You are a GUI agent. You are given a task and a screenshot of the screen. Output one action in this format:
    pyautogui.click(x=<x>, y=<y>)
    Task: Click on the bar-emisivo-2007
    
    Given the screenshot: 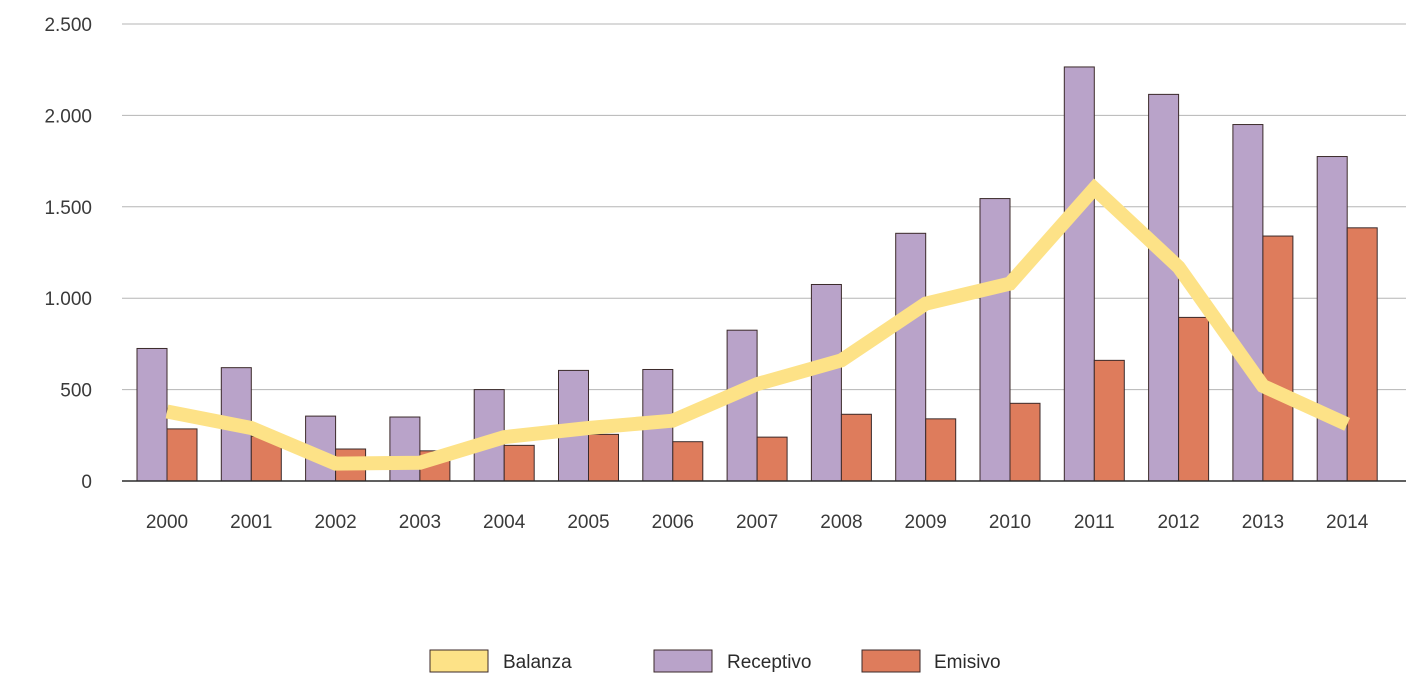 What is the action you would take?
    pyautogui.click(x=772, y=459)
    